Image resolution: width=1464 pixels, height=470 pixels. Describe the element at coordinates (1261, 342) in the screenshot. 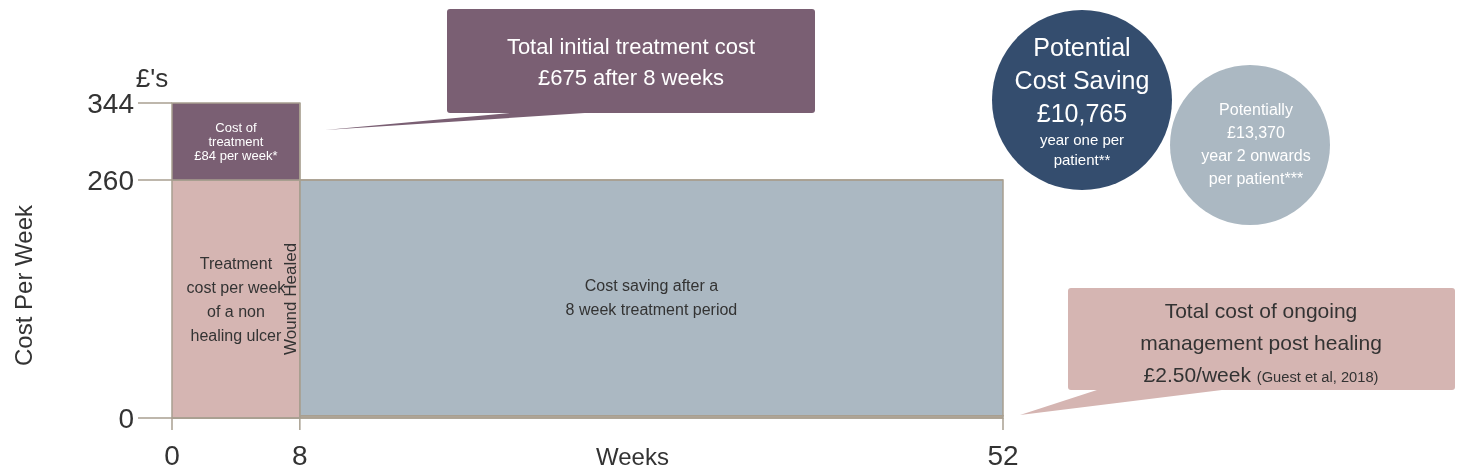

I see `text: Total cost of ongoing management post healing £2.50/week (Guest et al, 2018)` at that location.